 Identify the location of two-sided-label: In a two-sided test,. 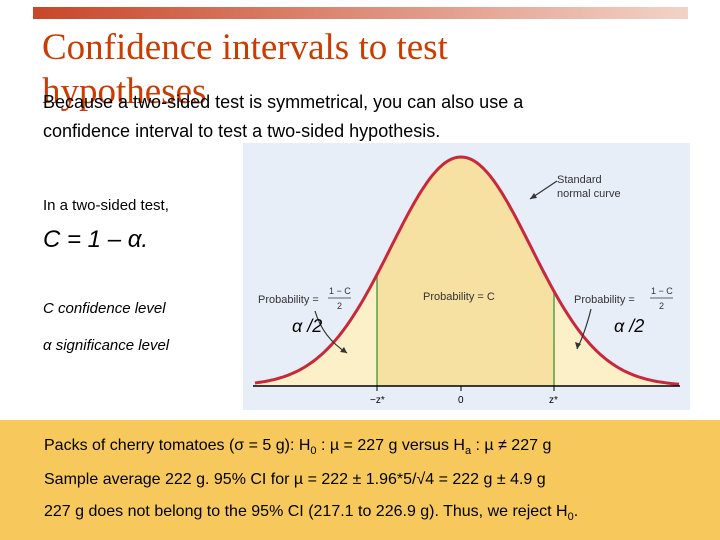
(106, 205).